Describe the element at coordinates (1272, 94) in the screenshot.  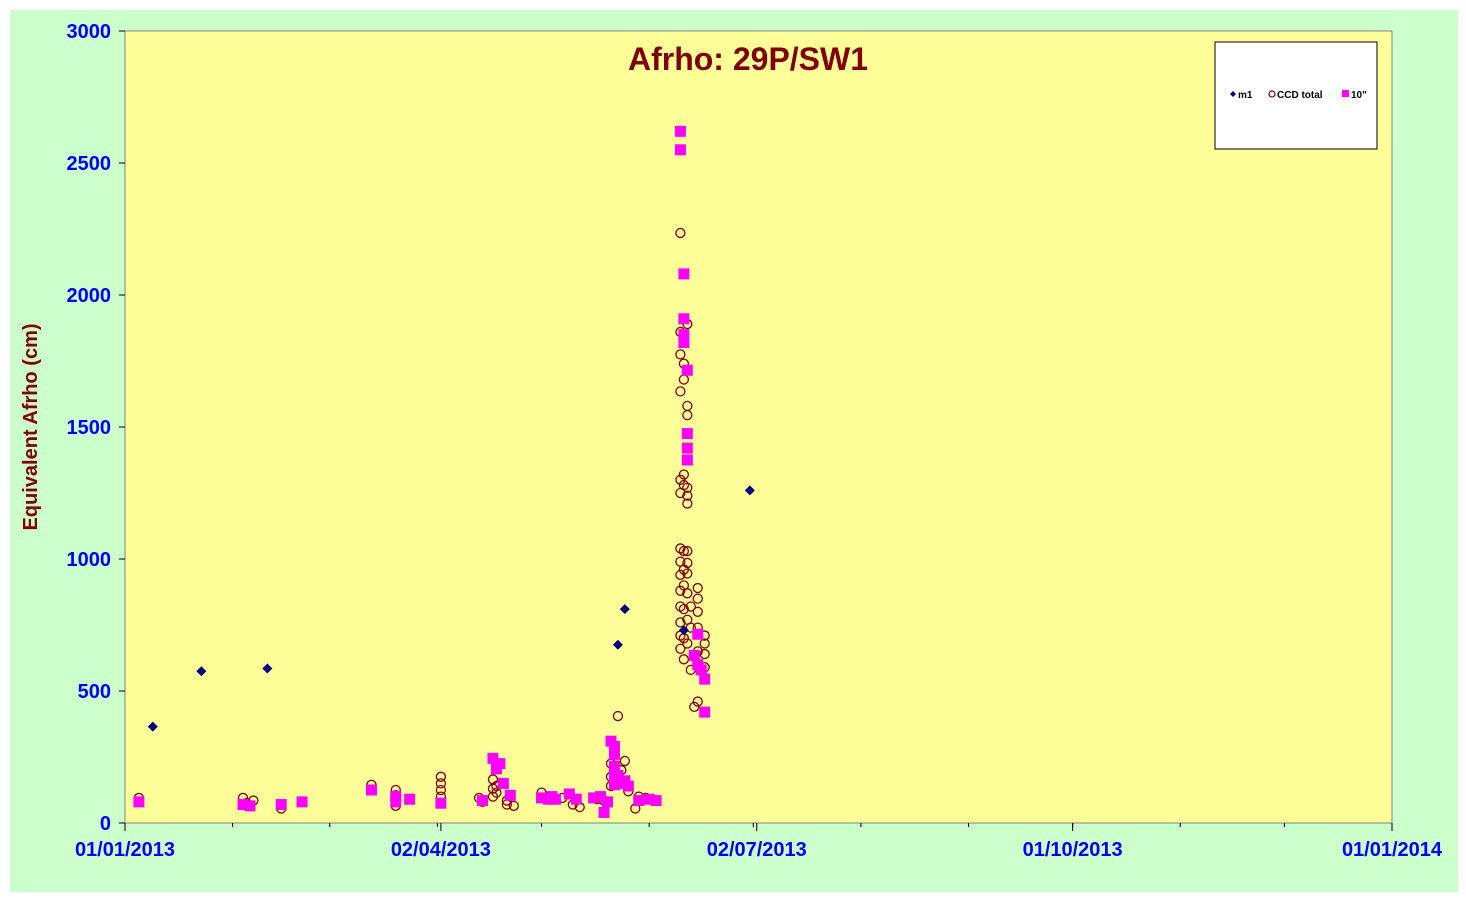
I see `legend-marker-ccd-total` at that location.